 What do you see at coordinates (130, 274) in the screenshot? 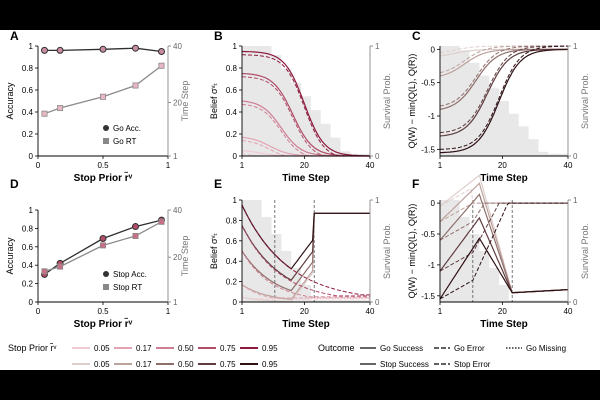
I see `legend-label: Stop Acc.` at bounding box center [130, 274].